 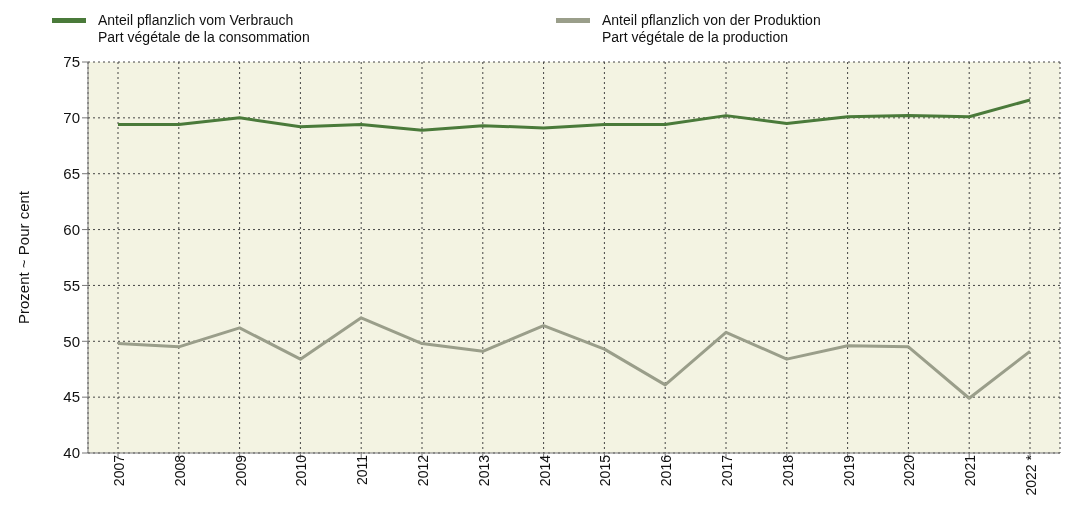 I want to click on x-tick-label: 2015, so click(x=605, y=470).